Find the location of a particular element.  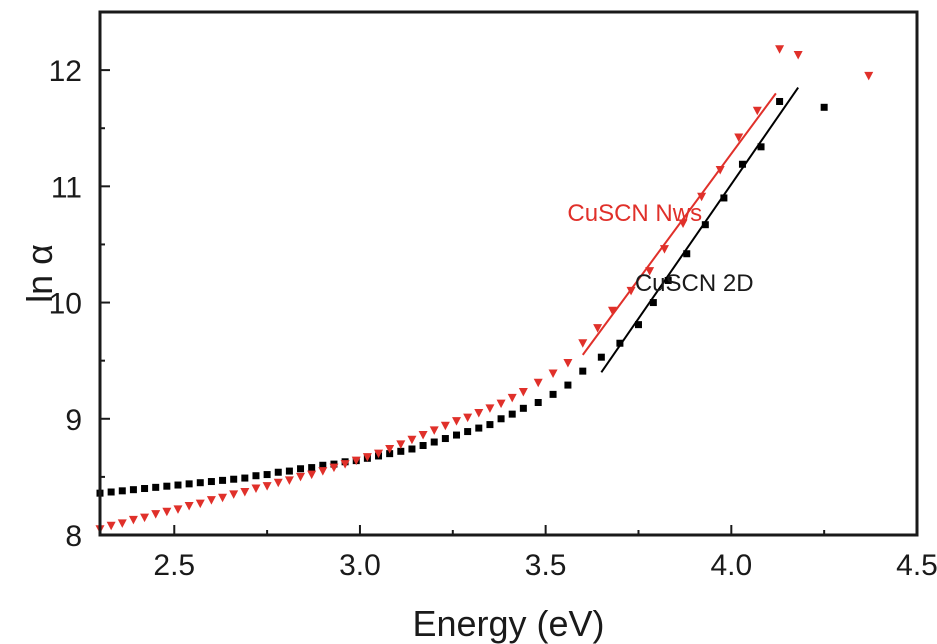

y-tick-label: 11 is located at coordinates (66, 187).